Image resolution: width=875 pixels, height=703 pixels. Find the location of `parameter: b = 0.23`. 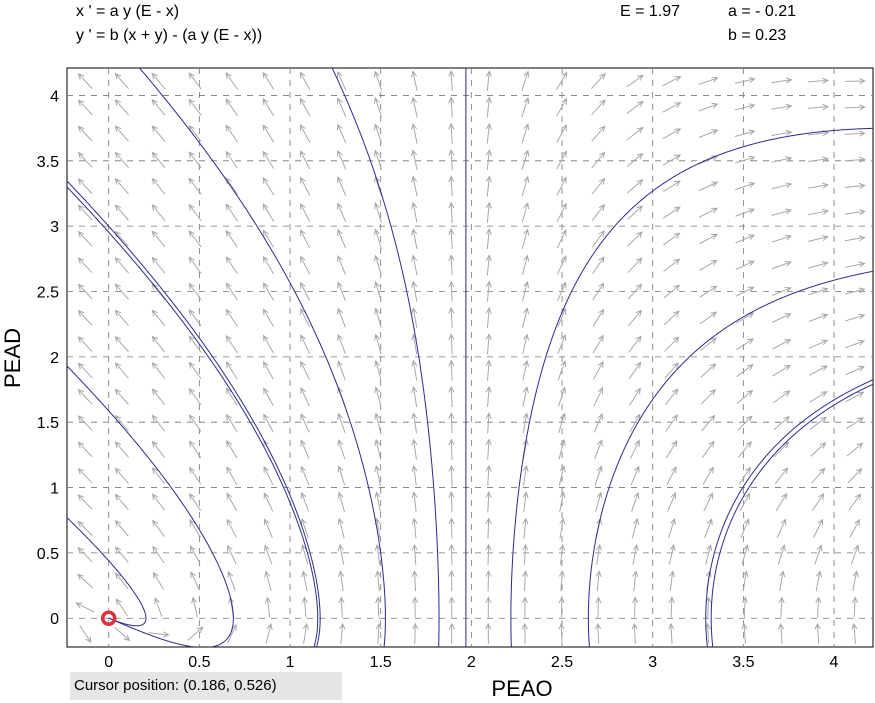

parameter: b = 0.23 is located at coordinates (757, 35).